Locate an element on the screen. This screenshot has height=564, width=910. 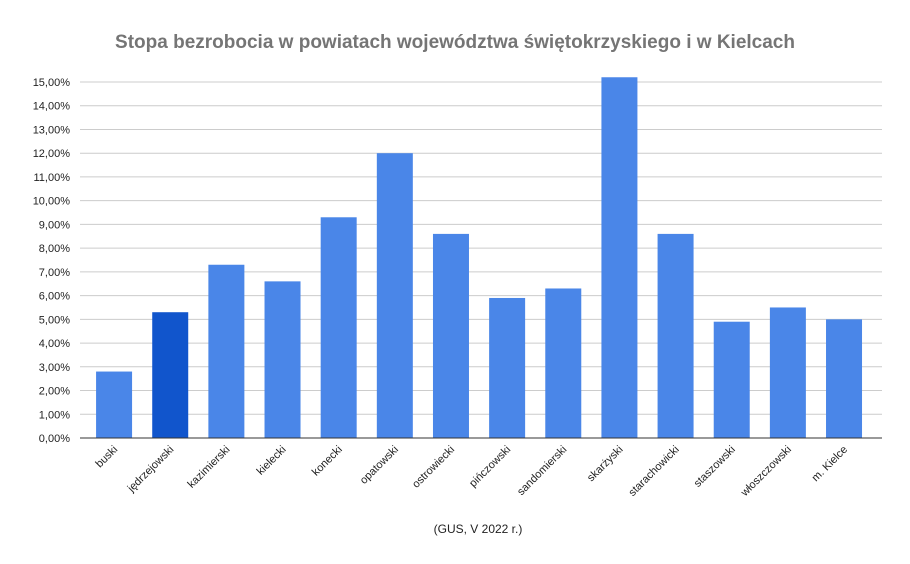
y-tick-label: 6,00% is located at coordinates (54, 297).